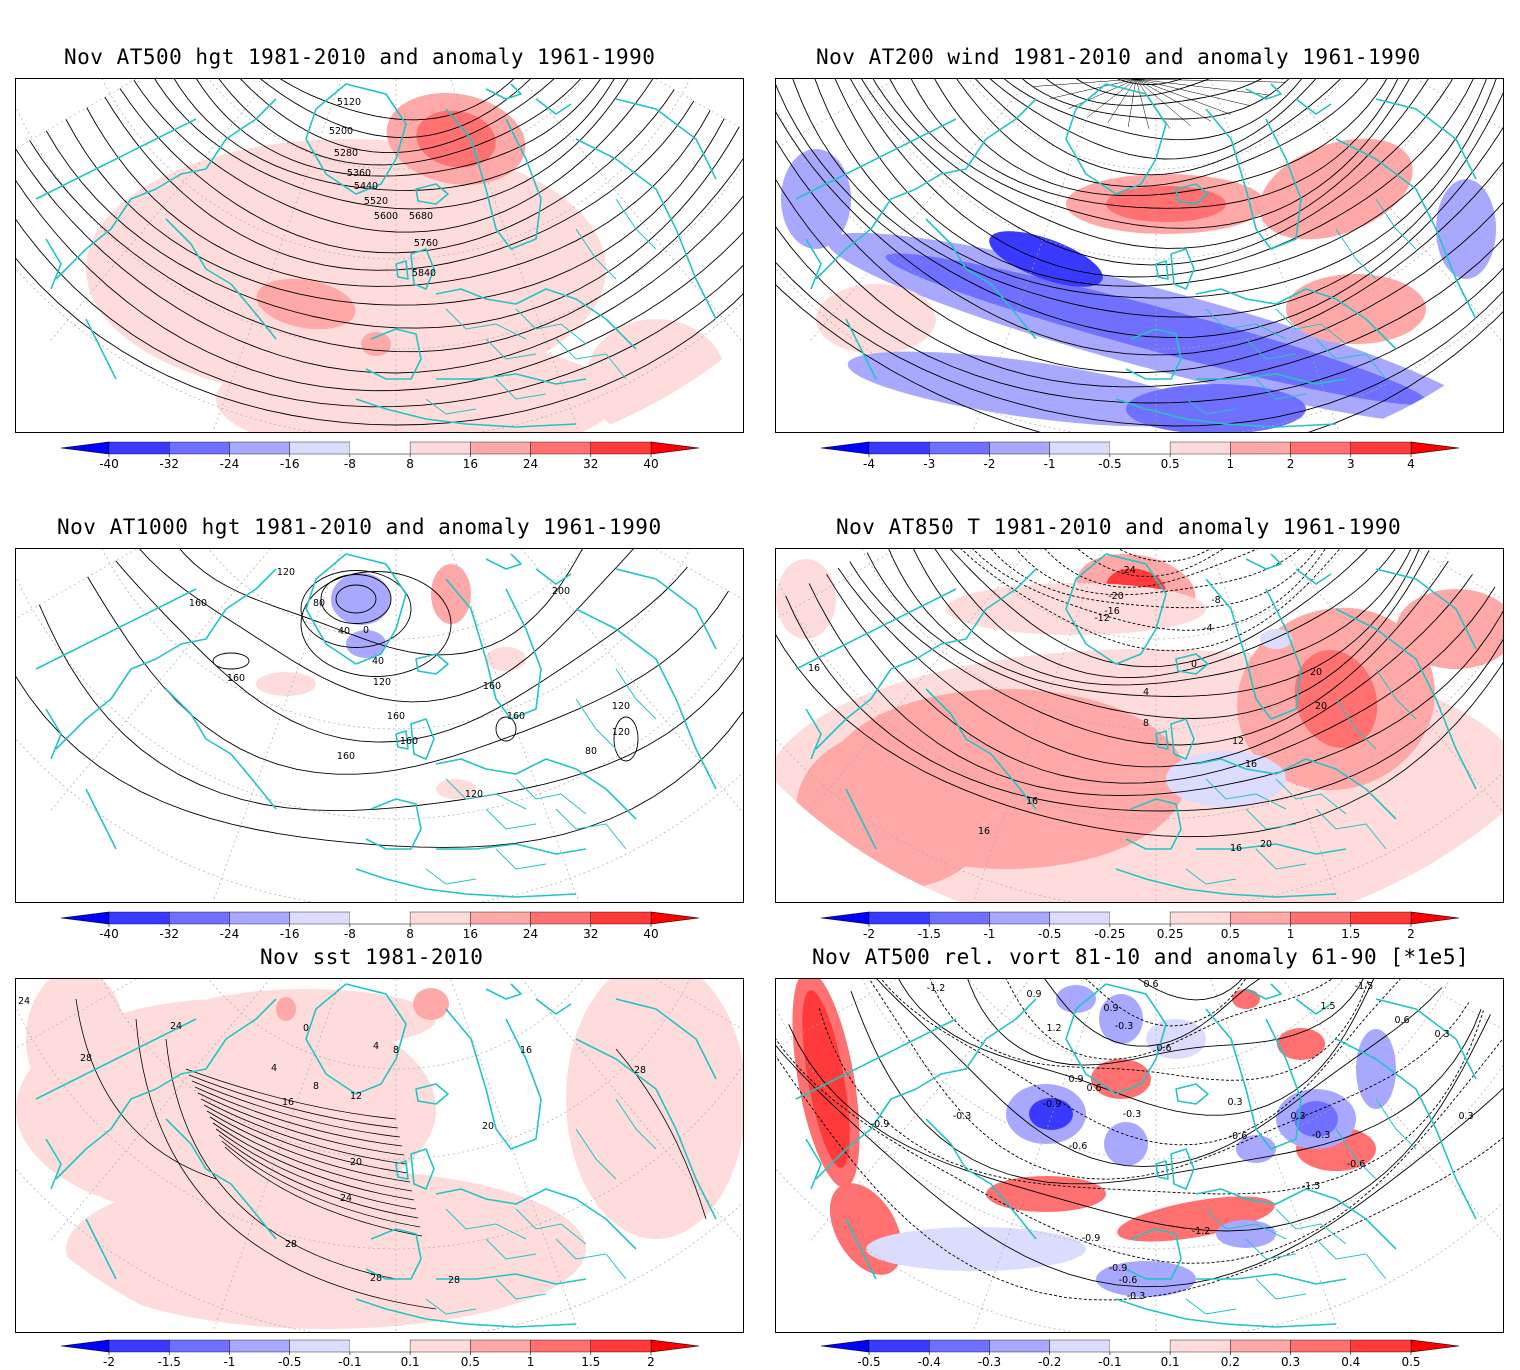 Image resolution: width=1520 pixels, height=1370 pixels. What do you see at coordinates (1238, 1136) in the screenshot?
I see `contour-label: -0.6` at bounding box center [1238, 1136].